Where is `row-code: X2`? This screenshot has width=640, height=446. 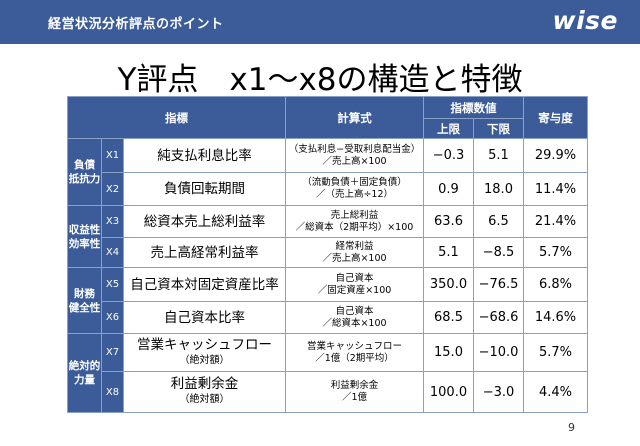 row-code: X2 is located at coordinates (112, 189).